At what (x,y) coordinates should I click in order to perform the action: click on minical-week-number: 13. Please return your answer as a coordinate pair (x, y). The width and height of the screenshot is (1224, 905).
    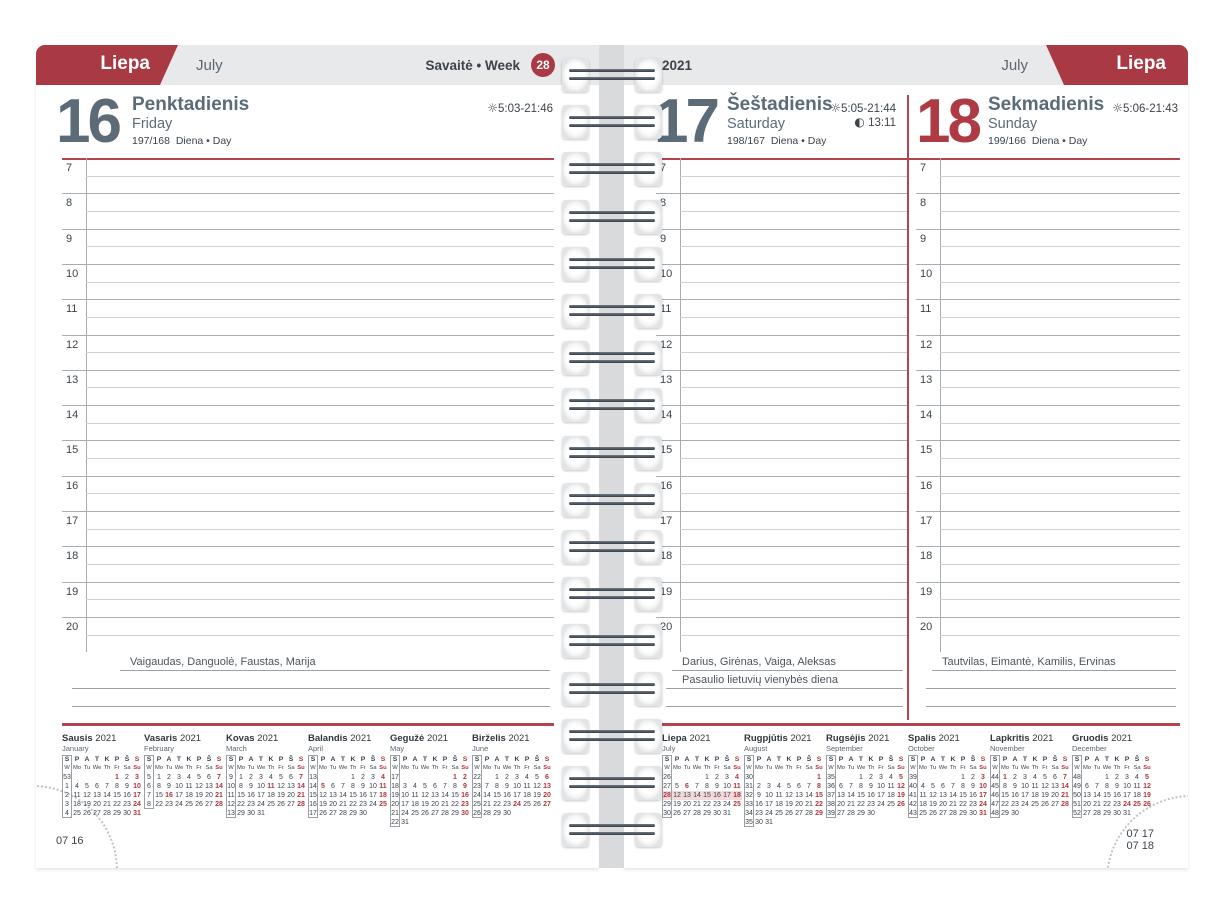
    Looking at the image, I should click on (313, 777).